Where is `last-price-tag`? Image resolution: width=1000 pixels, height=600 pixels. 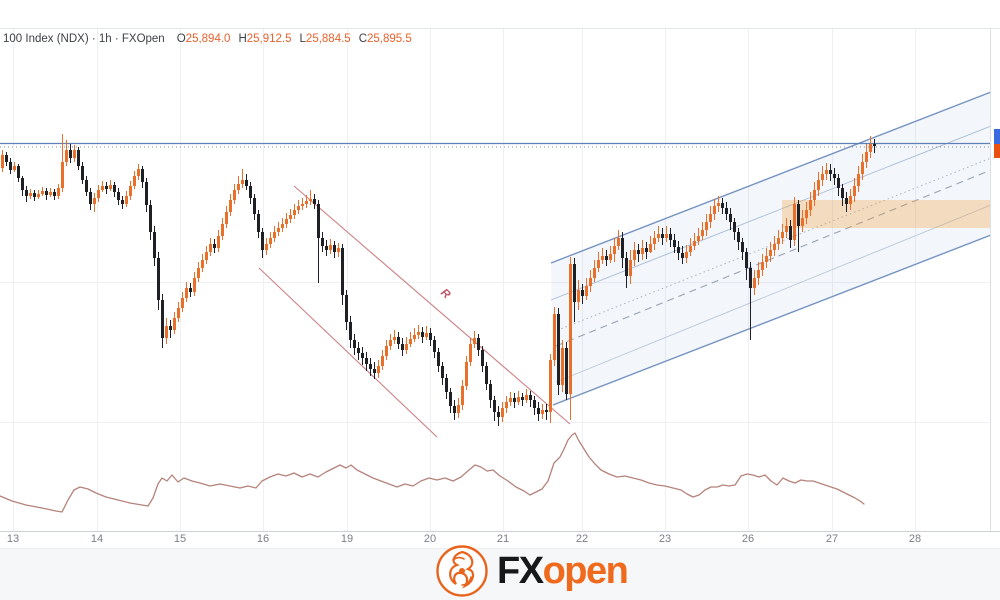
last-price-tag is located at coordinates (997, 151).